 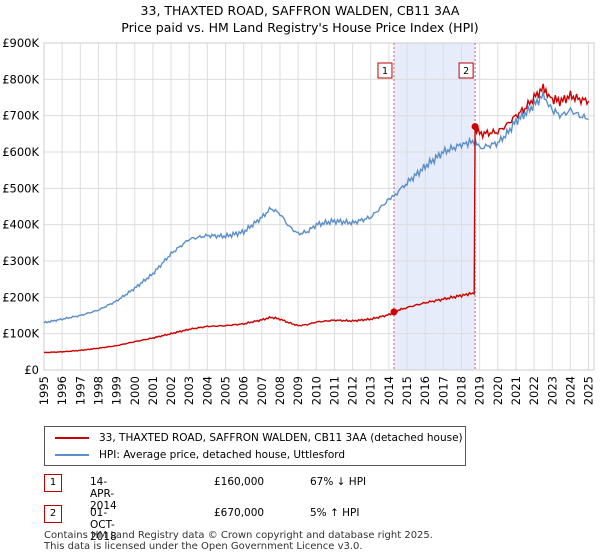 What do you see at coordinates (103, 525) in the screenshot?
I see `sale-date: 01-OCT-2018` at bounding box center [103, 525].